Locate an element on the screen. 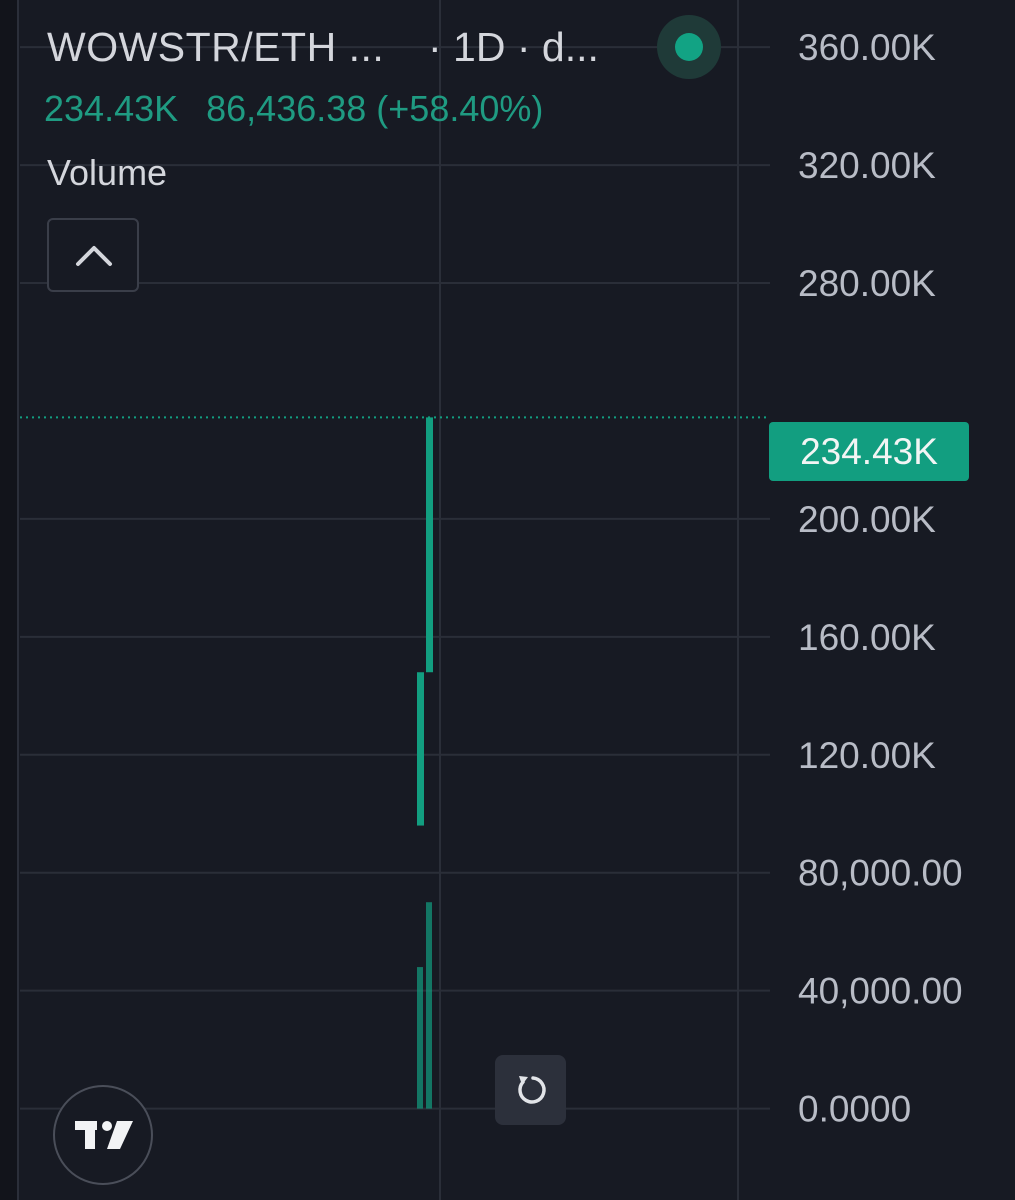  left-panel-border is located at coordinates (9, 600).